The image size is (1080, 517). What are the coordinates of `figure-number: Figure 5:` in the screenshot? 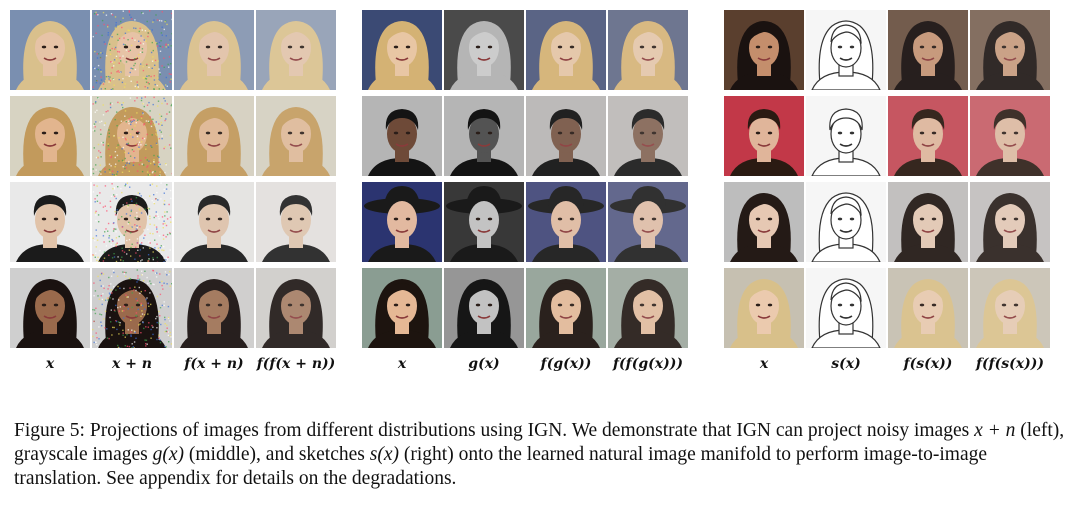 It's located at (49, 430).